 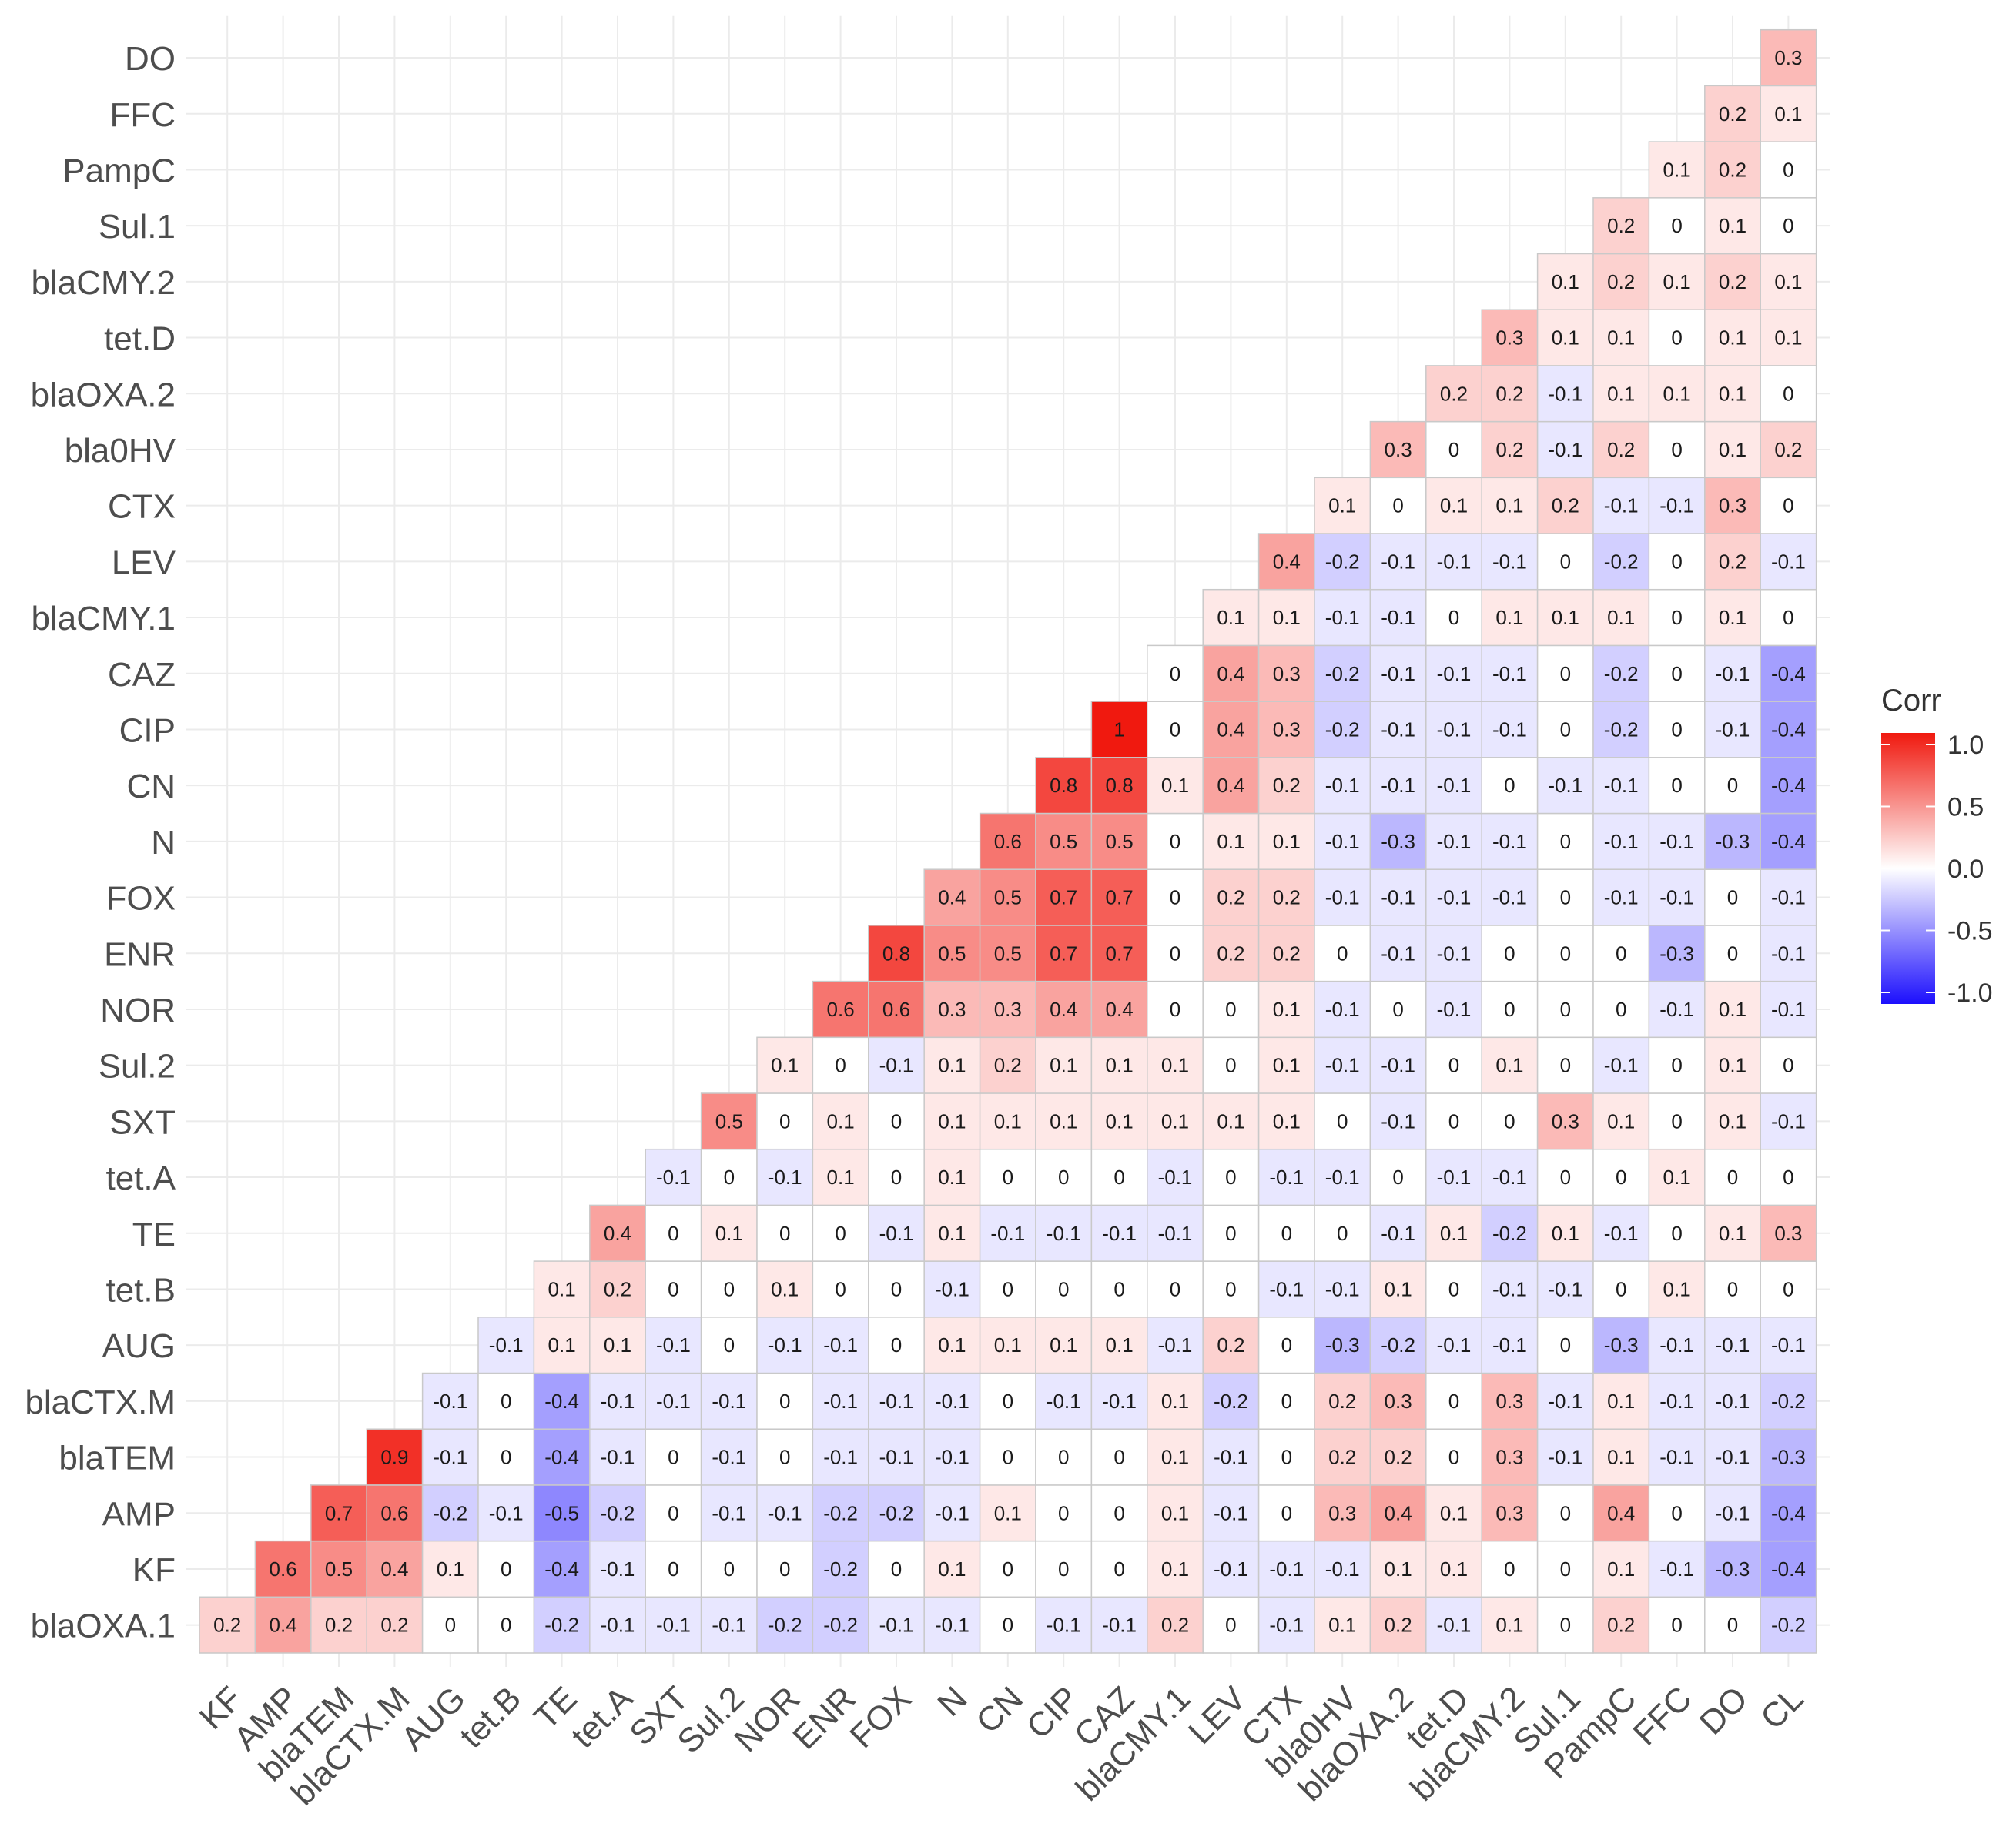 I want to click on cell-value-label: 0.8, so click(x=1063, y=785).